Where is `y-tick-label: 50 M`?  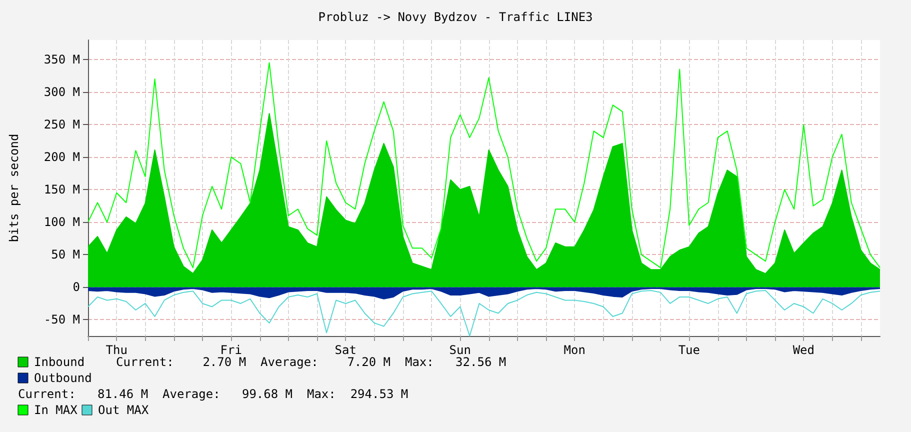 y-tick-label: 50 M is located at coordinates (65, 255).